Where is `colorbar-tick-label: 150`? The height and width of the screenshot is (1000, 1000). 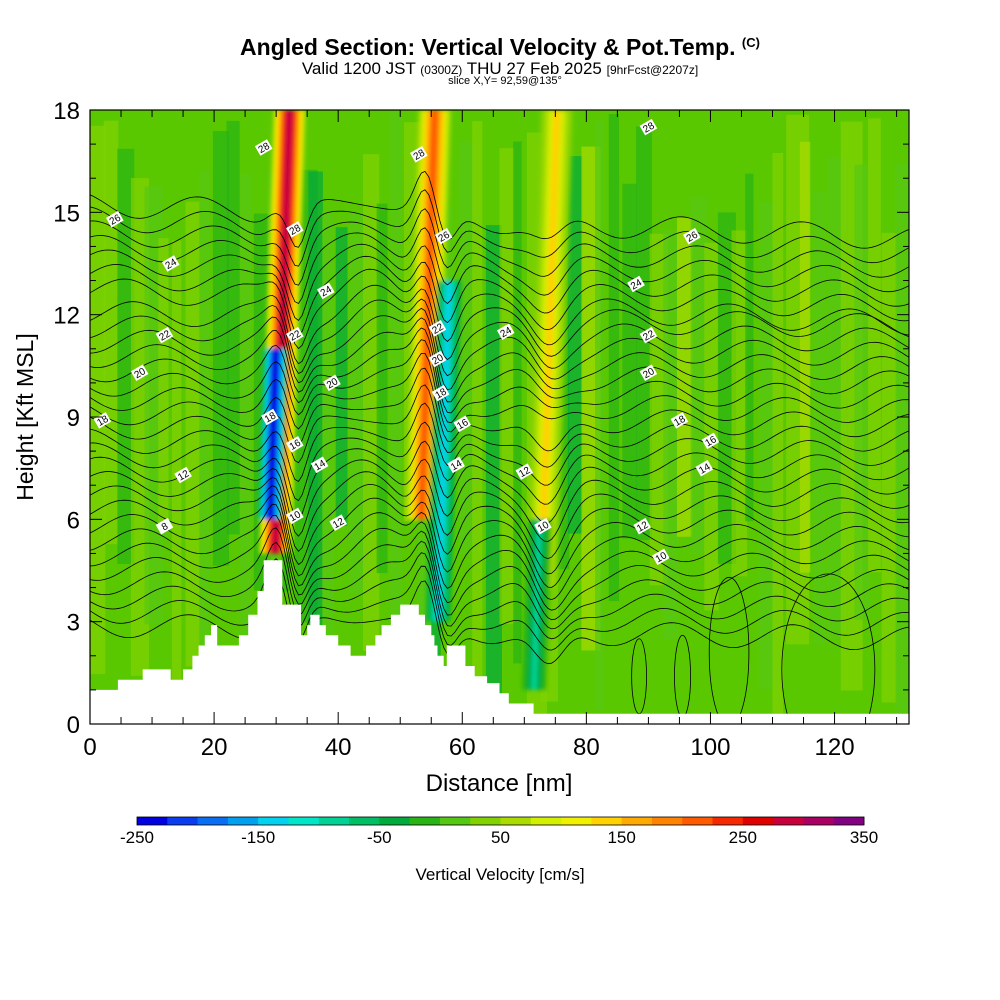
colorbar-tick-label: 150 is located at coordinates (621, 837).